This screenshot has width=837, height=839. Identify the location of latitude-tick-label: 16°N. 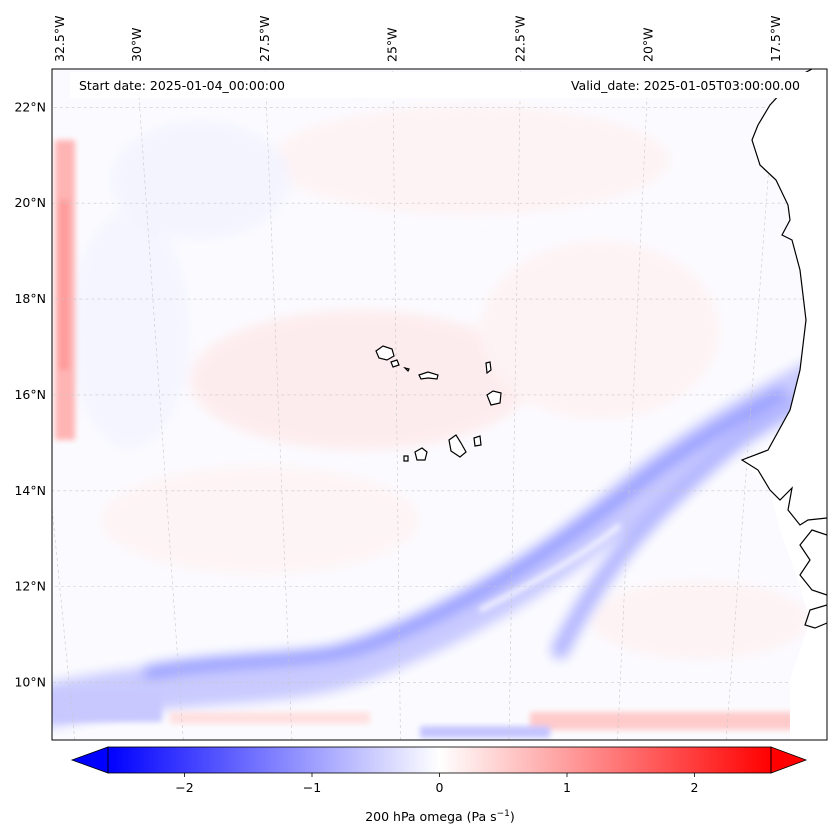
(30, 394).